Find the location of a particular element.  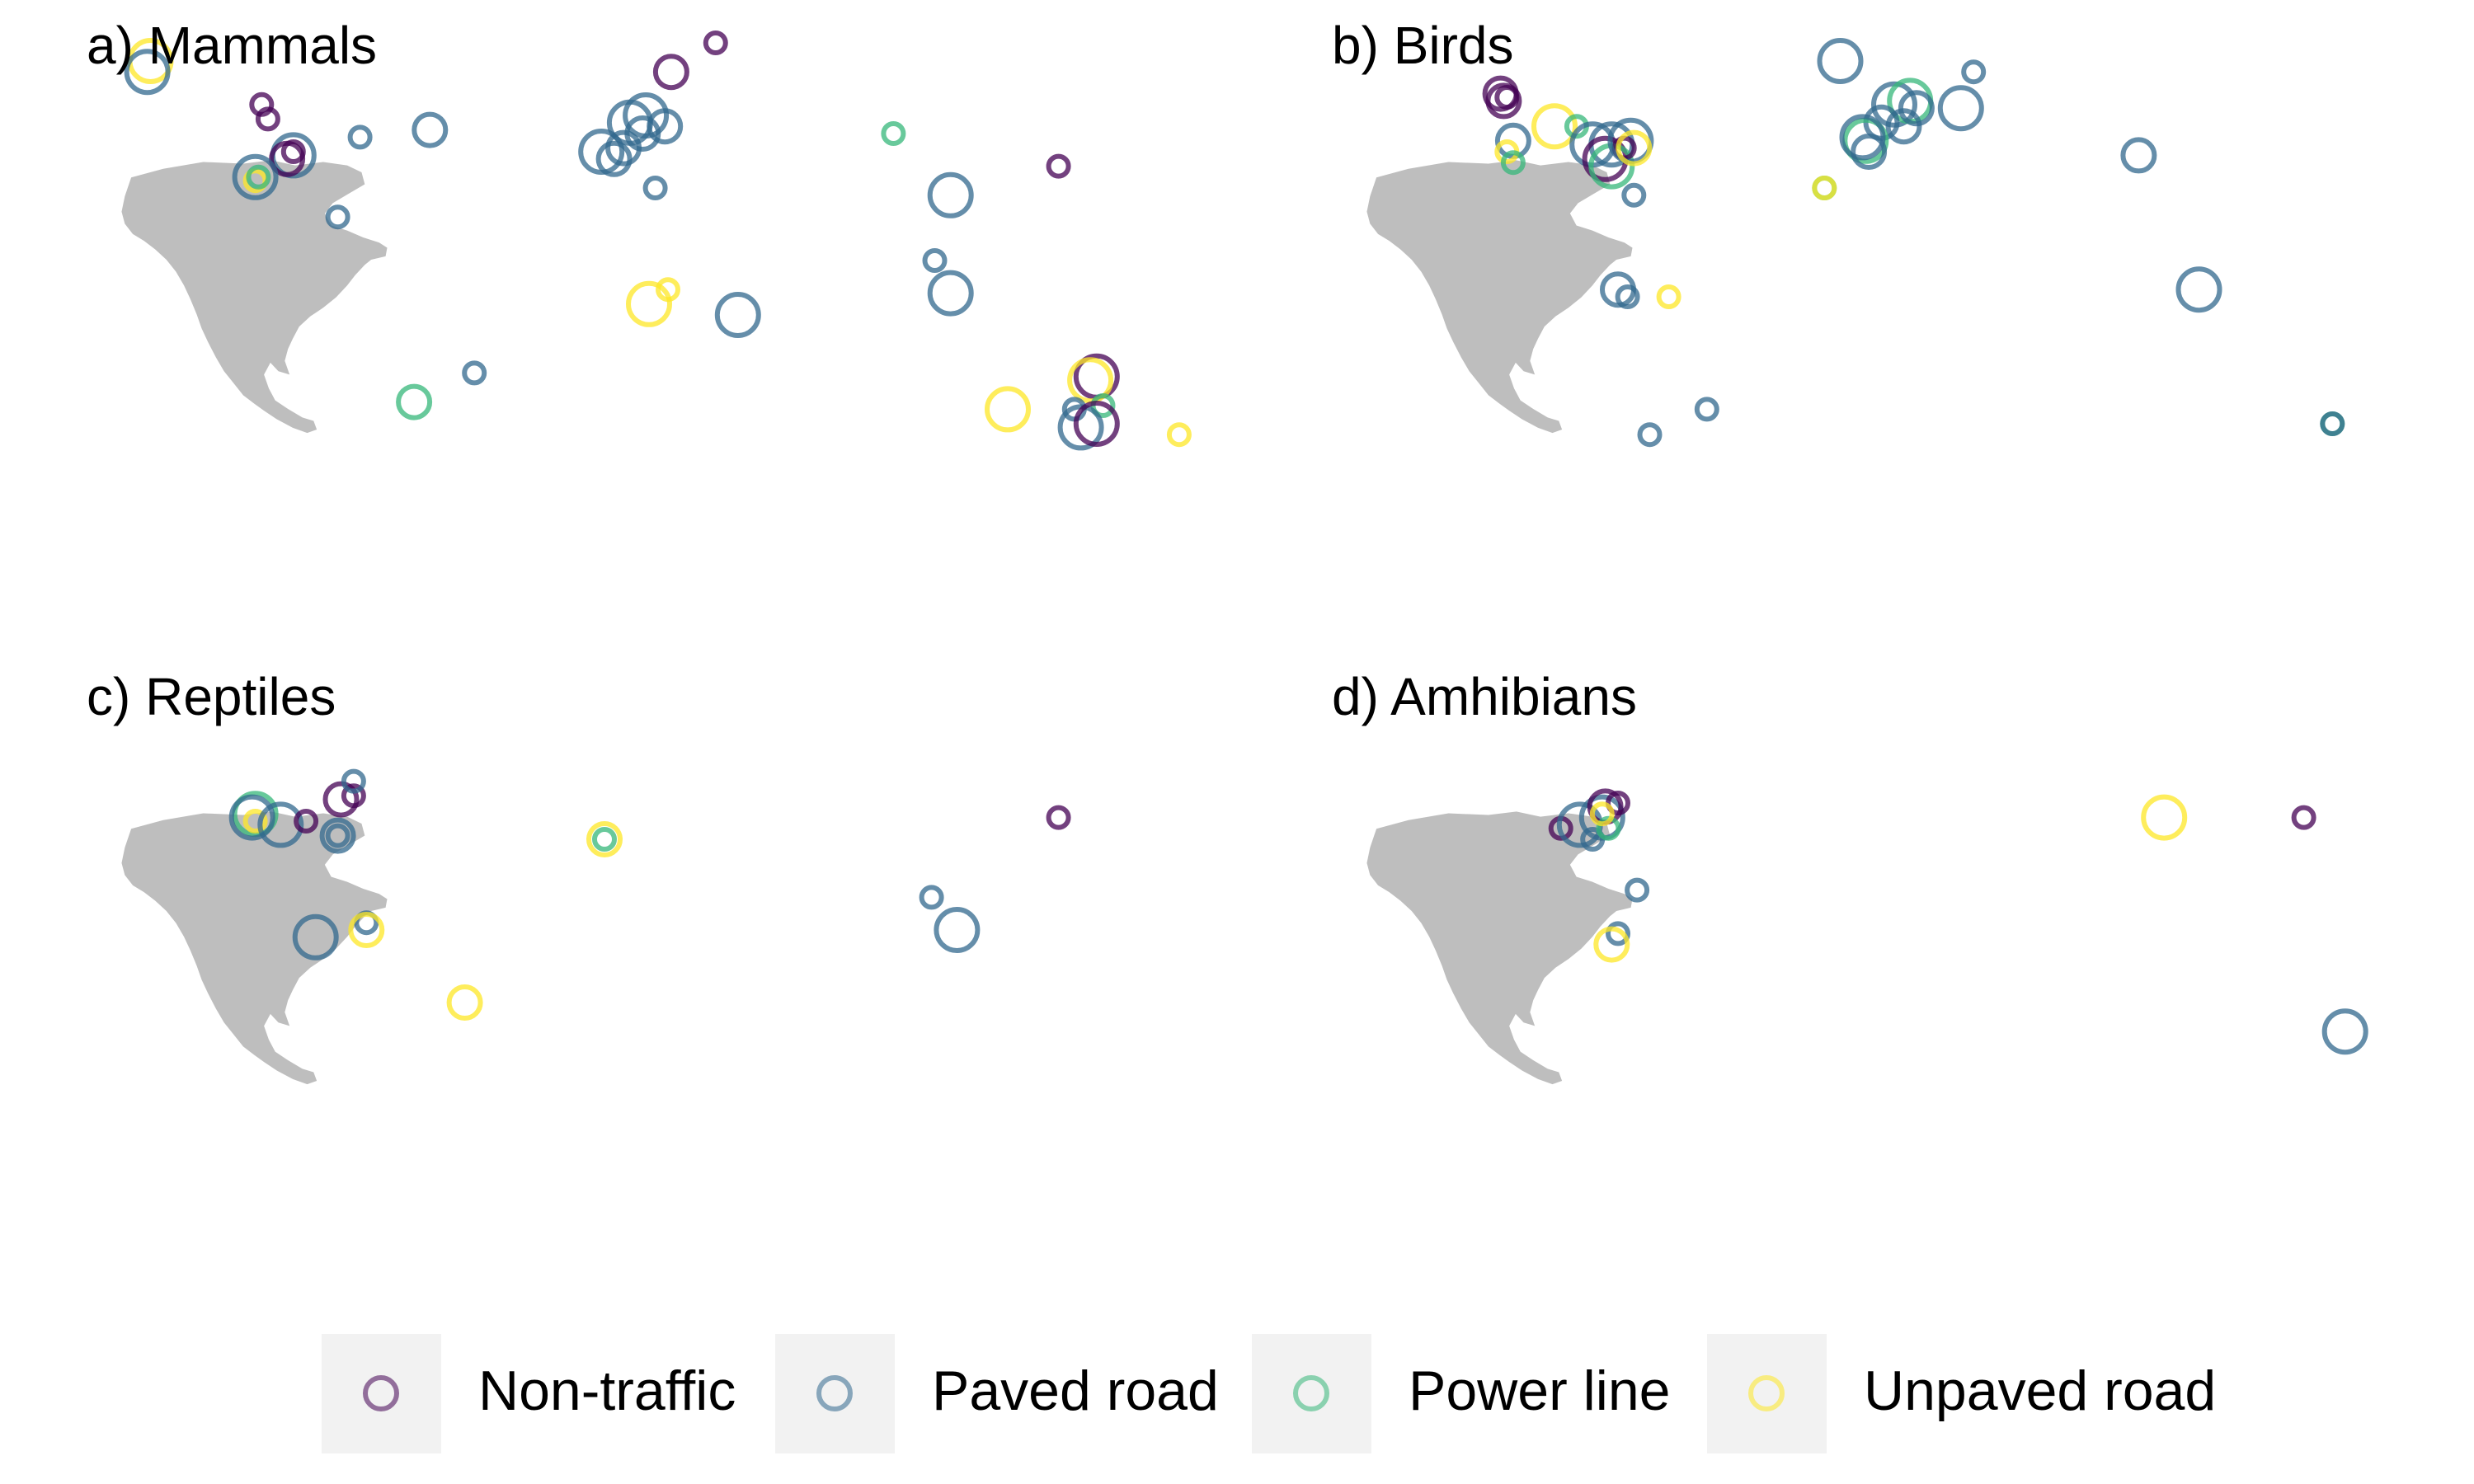

legend-key-paved-road is located at coordinates (835, 1393).